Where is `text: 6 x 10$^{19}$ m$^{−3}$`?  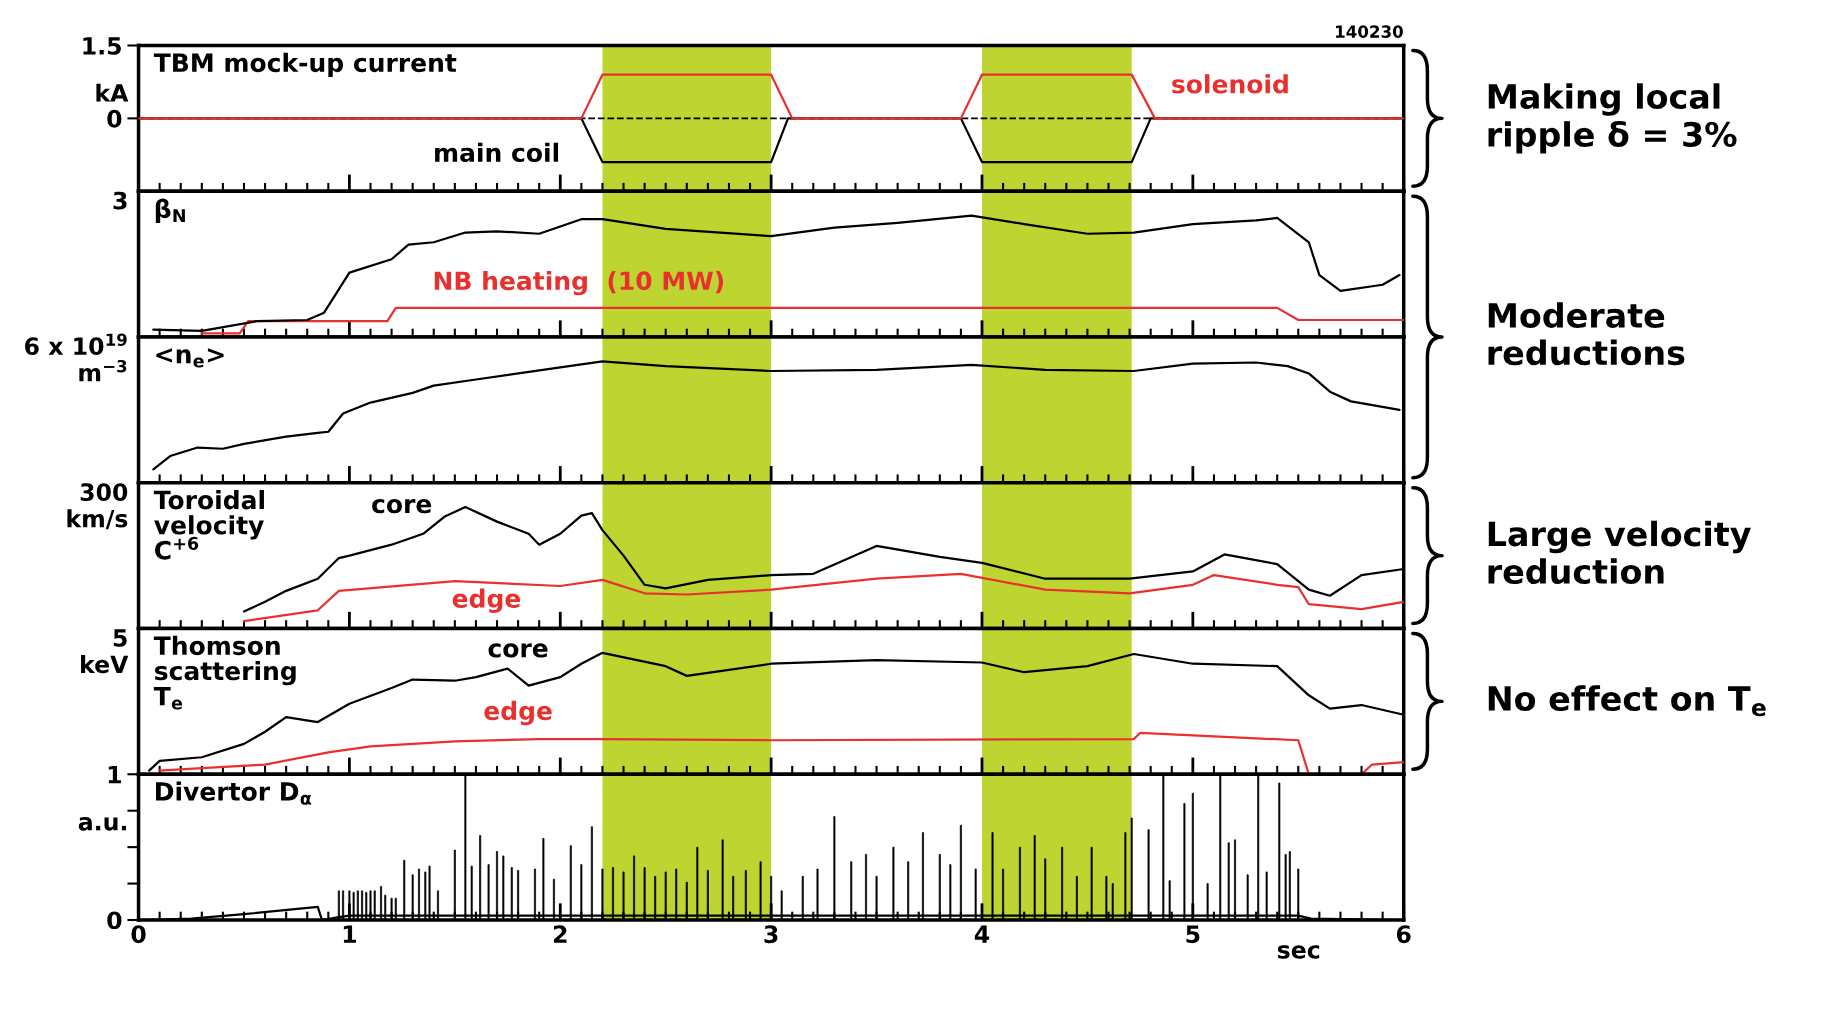 text: 6 x 10$^{19}$ m$^{−3}$ is located at coordinates (76, 357).